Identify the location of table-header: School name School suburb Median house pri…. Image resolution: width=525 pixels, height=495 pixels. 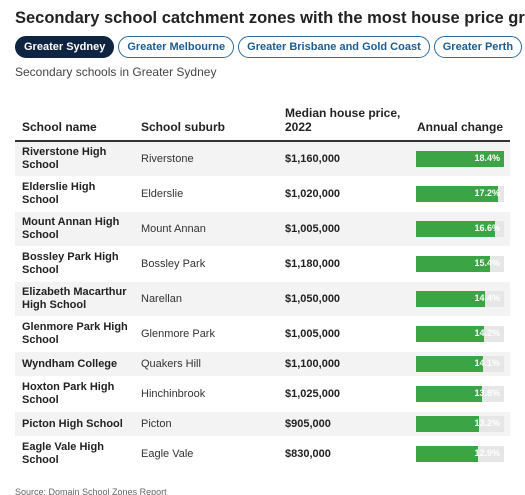
(262, 121).